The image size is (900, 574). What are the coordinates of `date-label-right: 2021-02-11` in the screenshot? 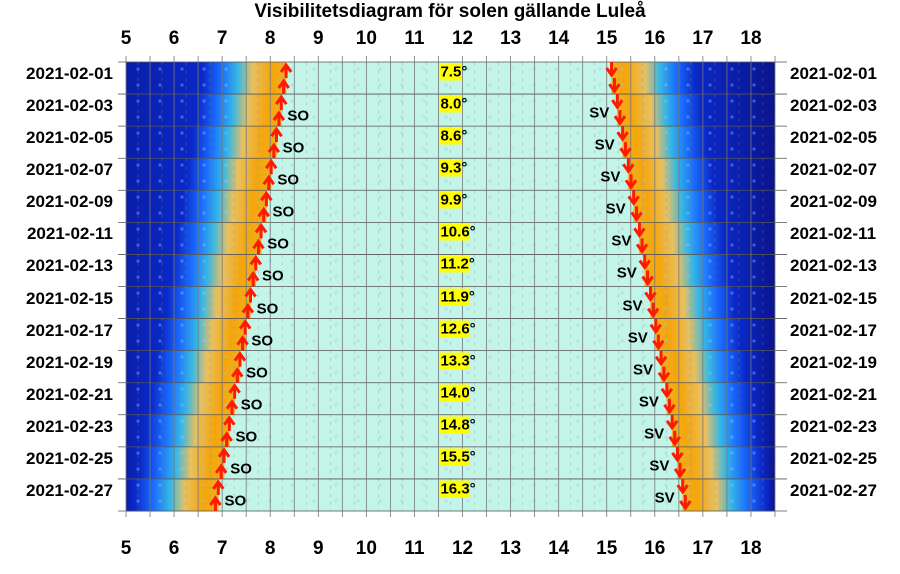 It's located at (833, 234).